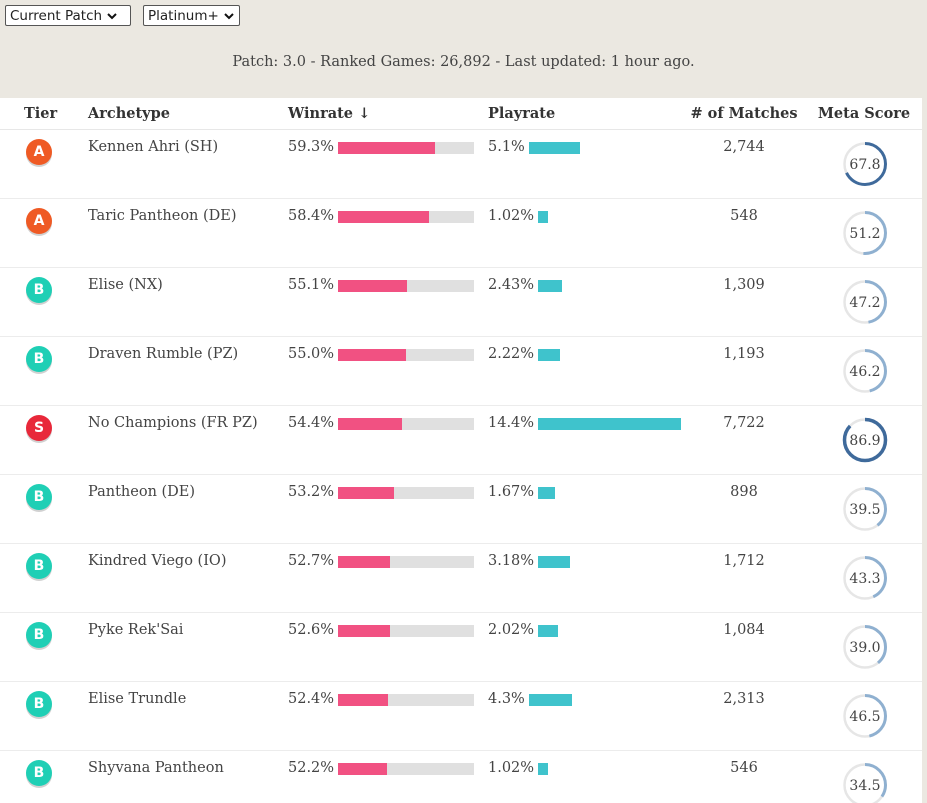 This screenshot has height=803, width=927. What do you see at coordinates (744, 354) in the screenshot?
I see `matches-count: 1,193` at bounding box center [744, 354].